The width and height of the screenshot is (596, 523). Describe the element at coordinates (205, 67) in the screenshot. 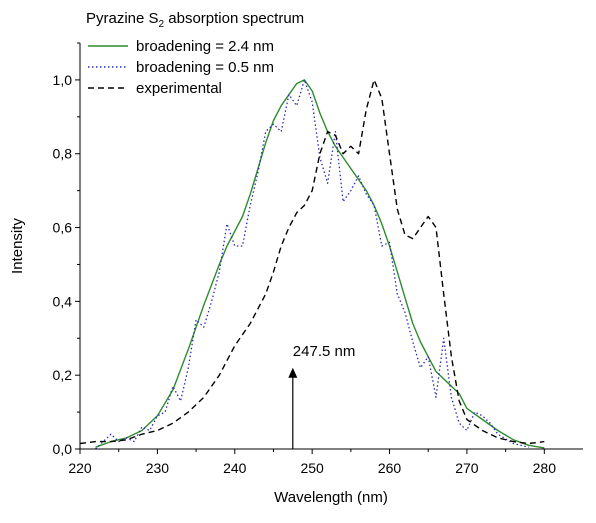

I see `legend-label-2: broadening = 0.5 nm` at that location.